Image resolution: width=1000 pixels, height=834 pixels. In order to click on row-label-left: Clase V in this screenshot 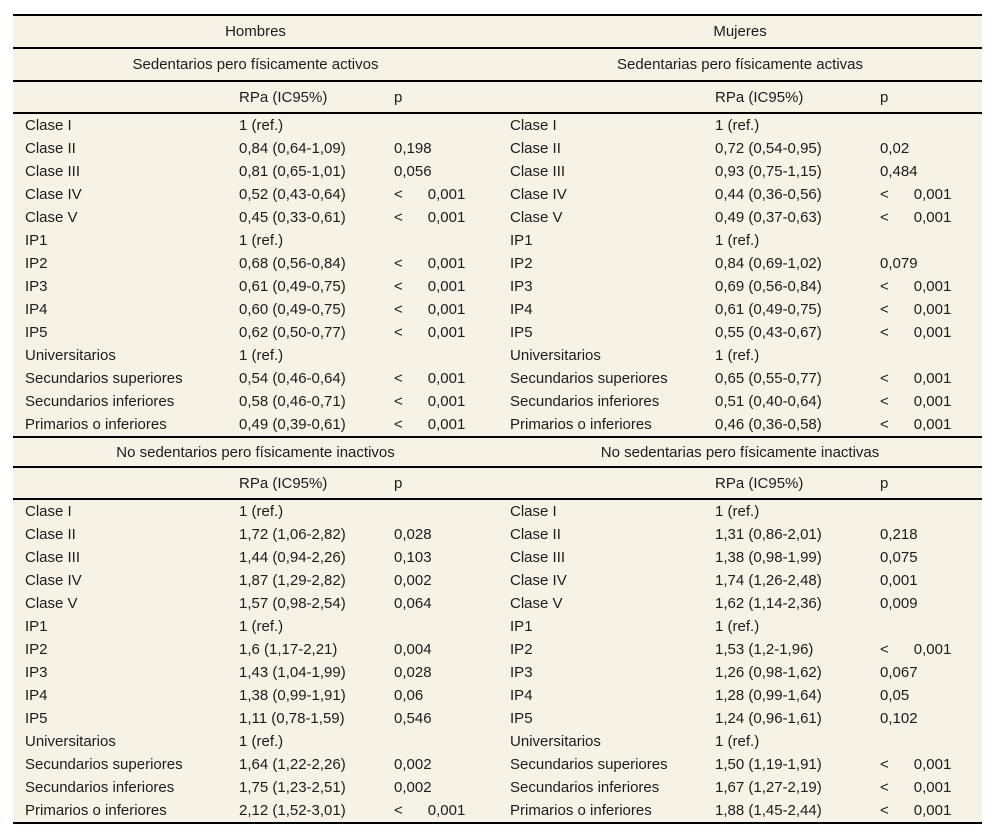, I will do `click(51, 217)`.